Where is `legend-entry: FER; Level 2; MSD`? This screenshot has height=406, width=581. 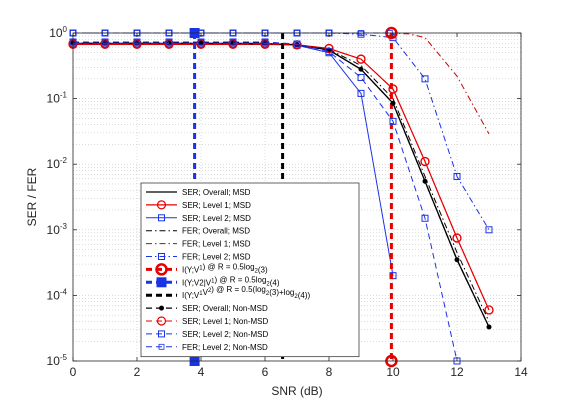
legend-entry: FER; Level 2; MSD is located at coordinates (198, 257).